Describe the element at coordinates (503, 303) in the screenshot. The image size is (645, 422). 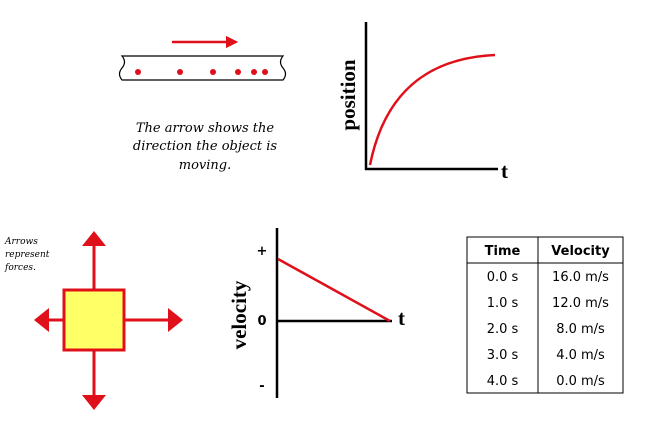
I see `table-cell: 1.0 s` at that location.